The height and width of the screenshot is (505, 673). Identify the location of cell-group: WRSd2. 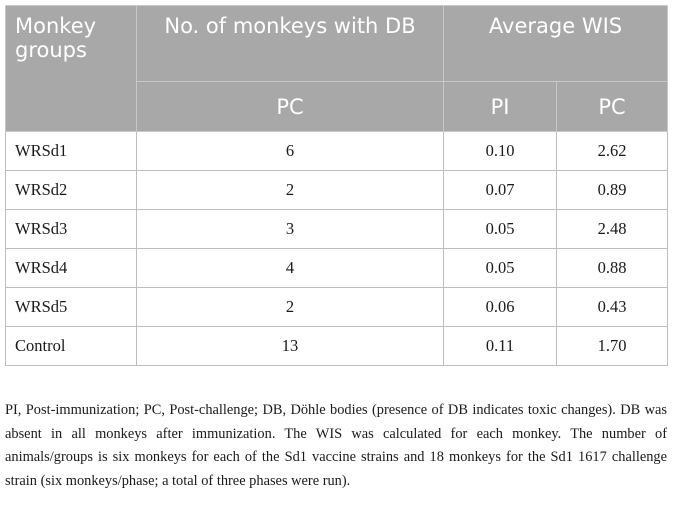
(71, 190).